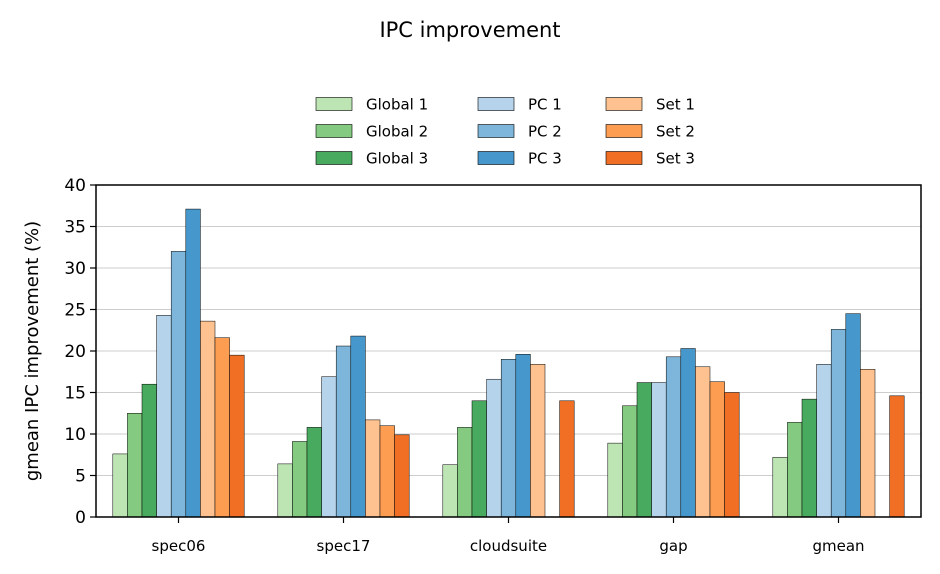 Image resolution: width=940 pixels, height=574 pixels. I want to click on y-axis-label: gmean IPC improvement (%), so click(32, 351).